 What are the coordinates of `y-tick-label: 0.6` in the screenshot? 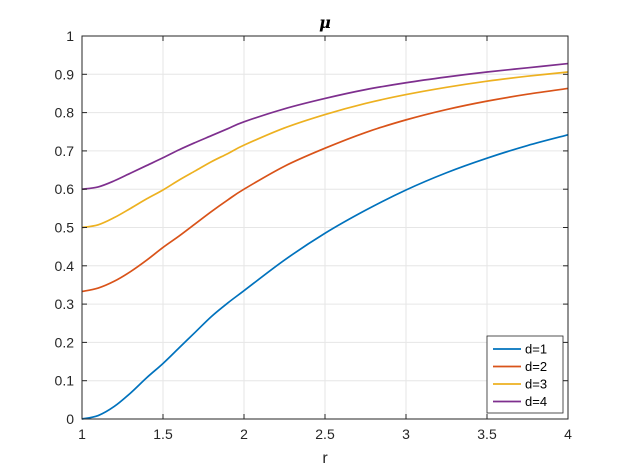 It's located at (65, 189).